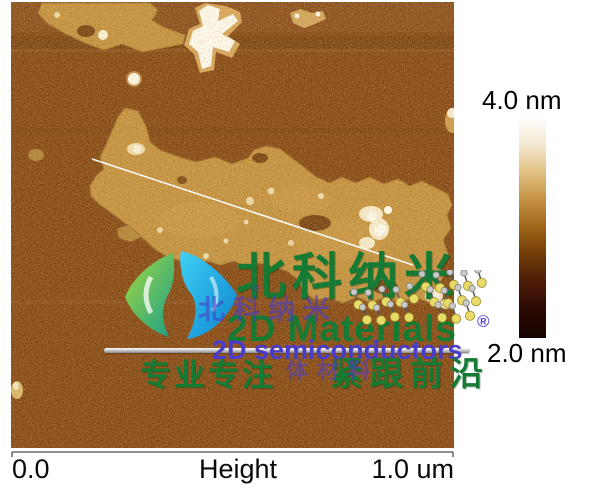  I want to click on profile-line, so click(252, 212).